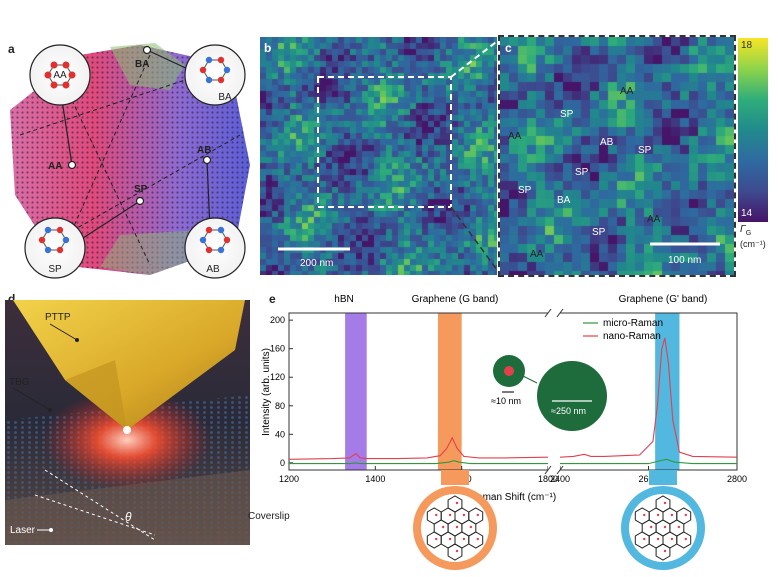  What do you see at coordinates (506, 401) in the screenshot?
I see `nano-spot-label: ≈10 nm` at bounding box center [506, 401].